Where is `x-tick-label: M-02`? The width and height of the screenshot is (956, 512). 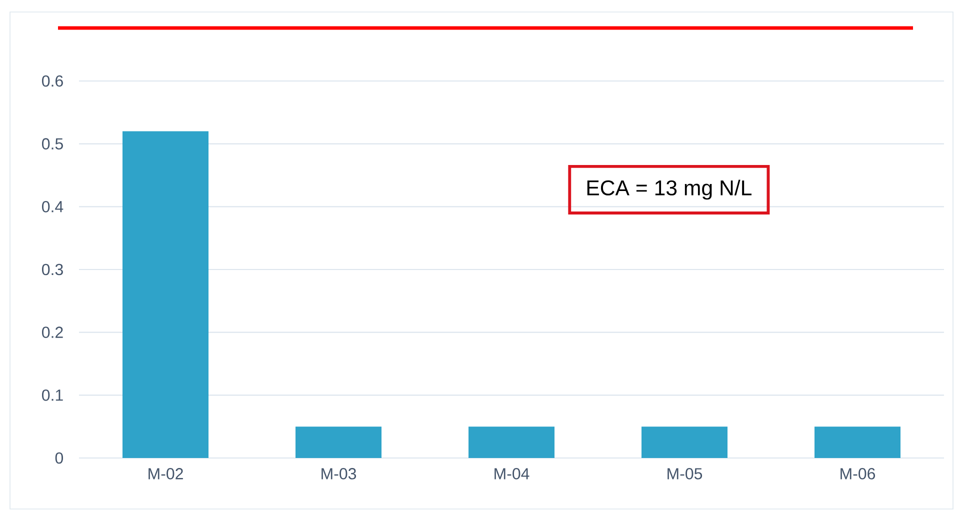 x-tick-label: M-02 is located at coordinates (165, 474).